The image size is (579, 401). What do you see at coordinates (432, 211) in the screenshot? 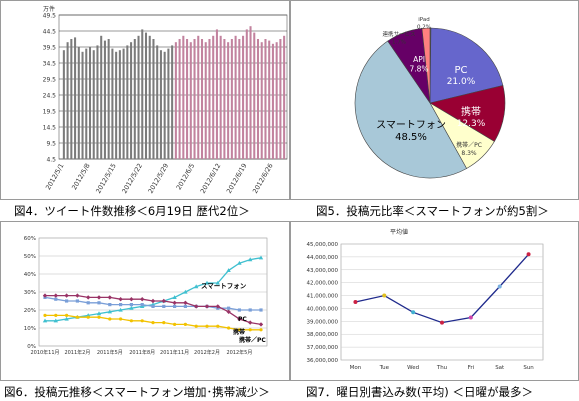
I see `caption-fig5: 図5．投稿元比率＜スマートフォンが約5割＞` at bounding box center [432, 211].